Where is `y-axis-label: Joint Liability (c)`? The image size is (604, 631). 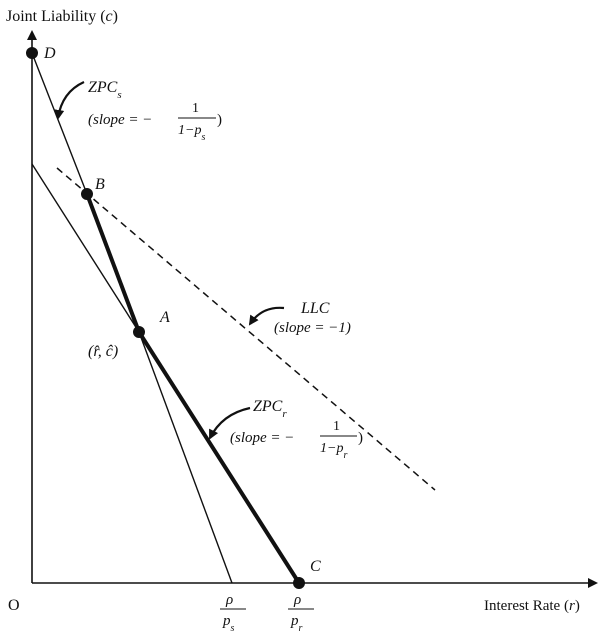 y-axis-label: Joint Liability (c) is located at coordinates (62, 16).